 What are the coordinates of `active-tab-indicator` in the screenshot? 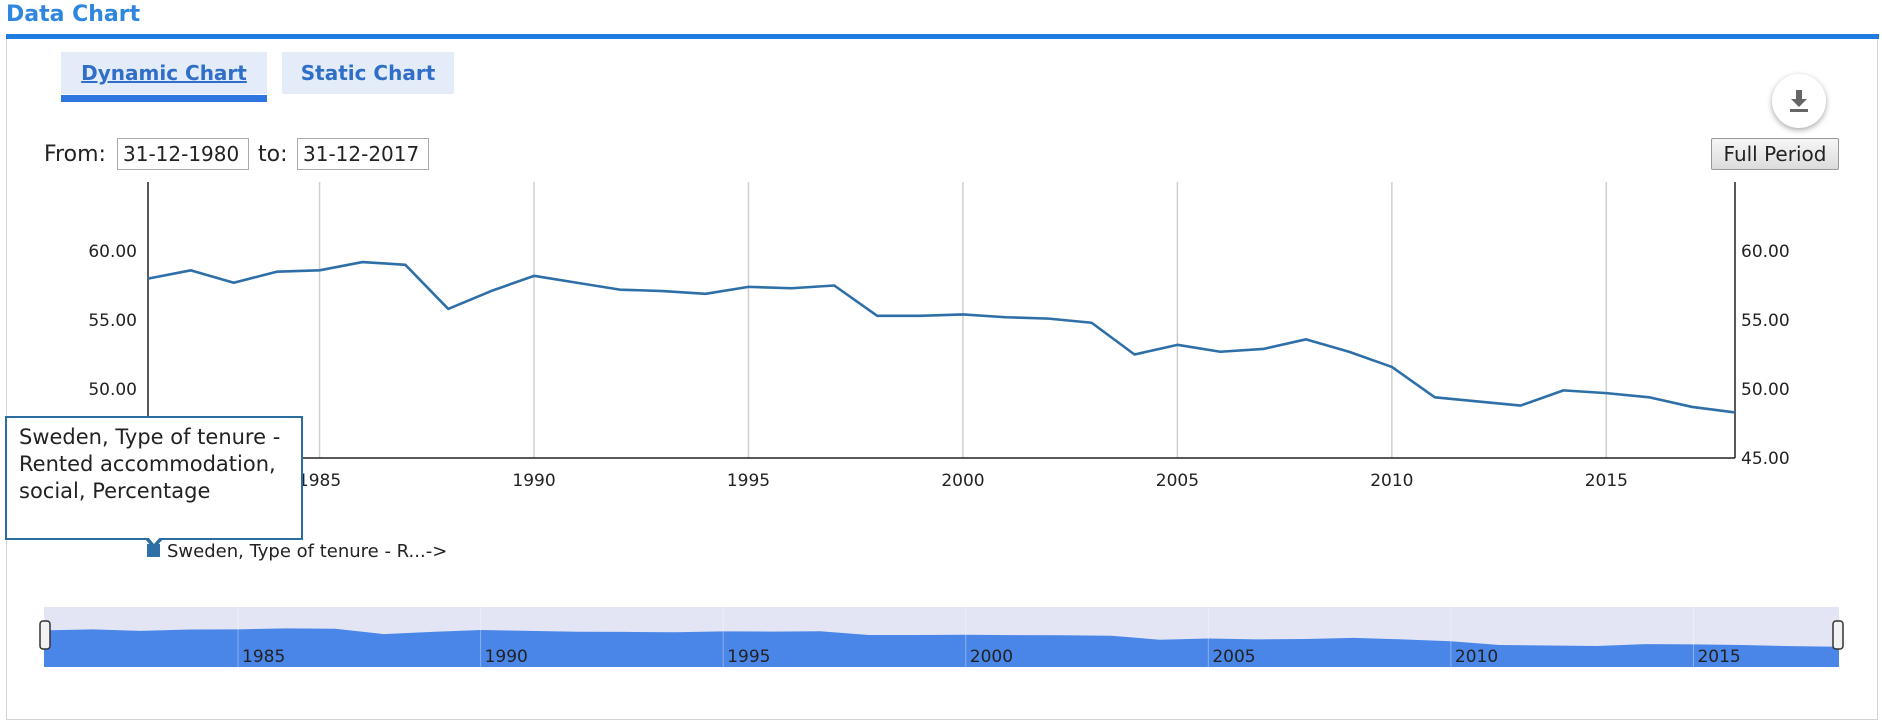 It's located at (164, 98).